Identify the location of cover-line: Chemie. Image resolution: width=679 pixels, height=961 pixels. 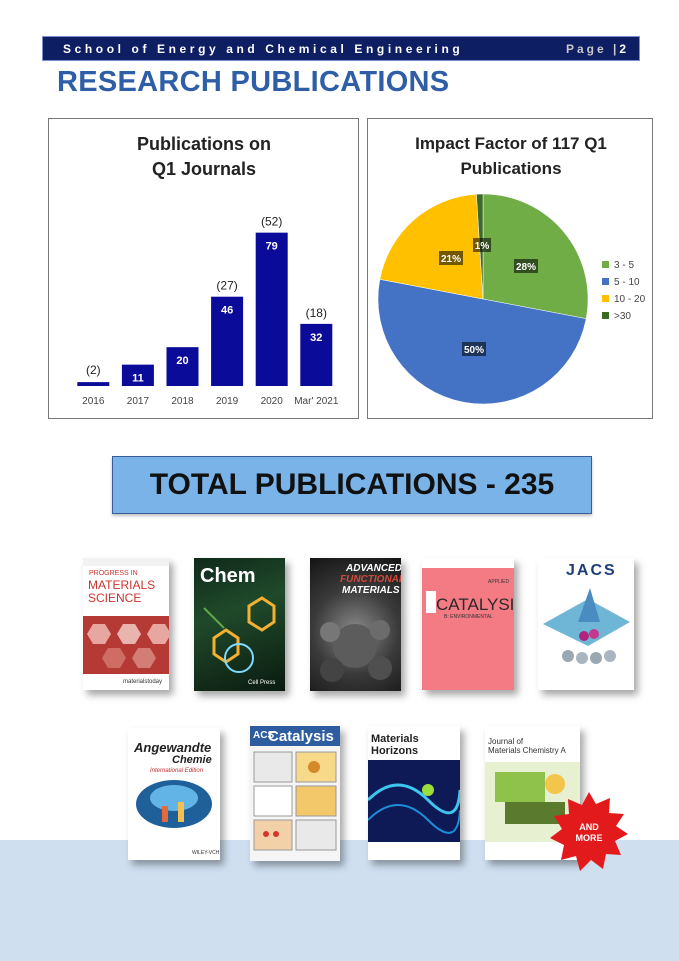
(192, 760).